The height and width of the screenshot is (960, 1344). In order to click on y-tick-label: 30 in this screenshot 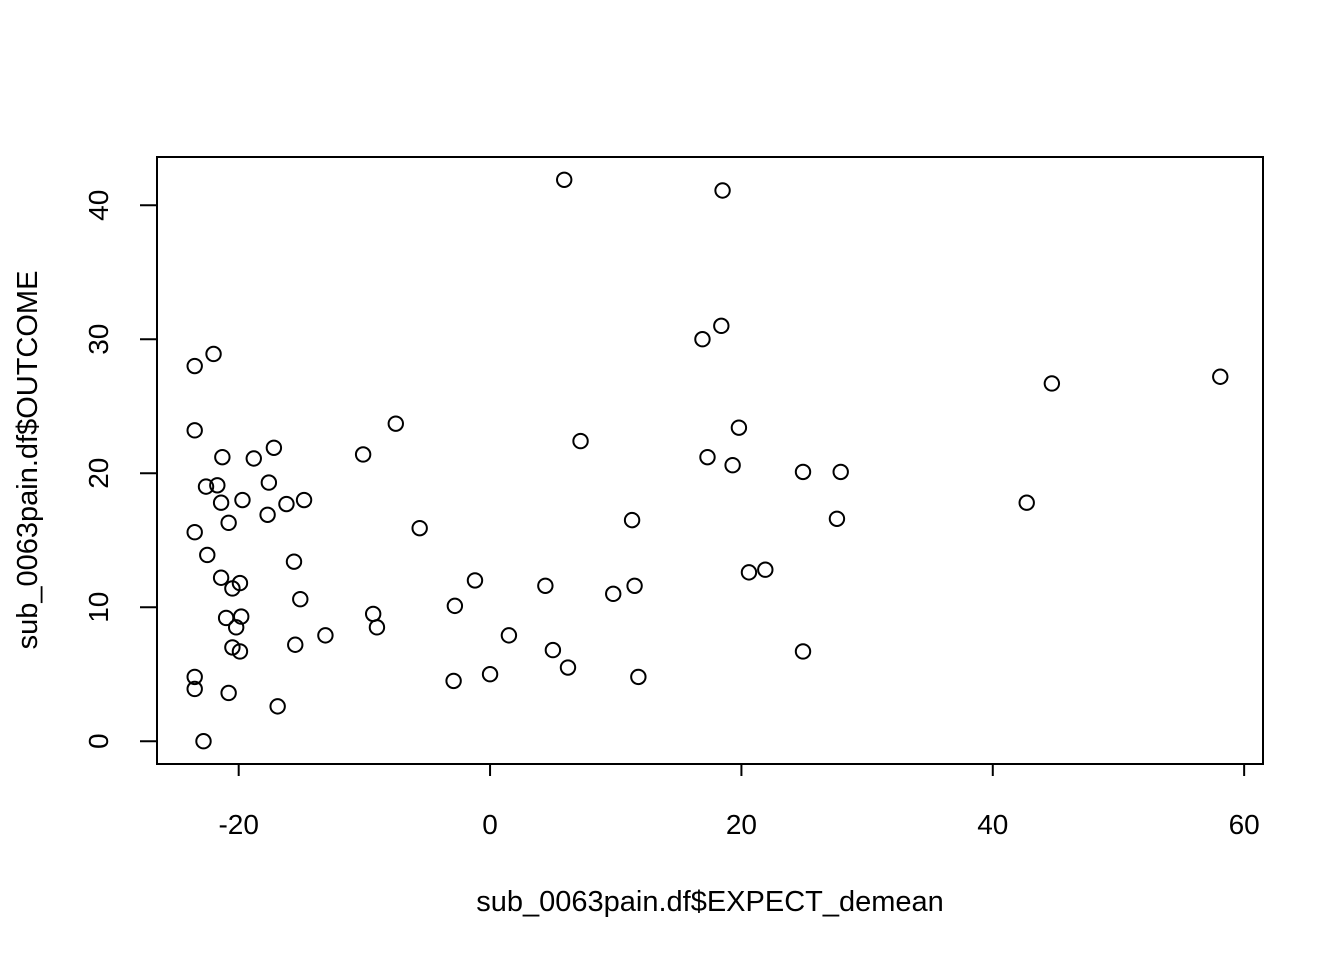, I will do `click(98, 339)`.